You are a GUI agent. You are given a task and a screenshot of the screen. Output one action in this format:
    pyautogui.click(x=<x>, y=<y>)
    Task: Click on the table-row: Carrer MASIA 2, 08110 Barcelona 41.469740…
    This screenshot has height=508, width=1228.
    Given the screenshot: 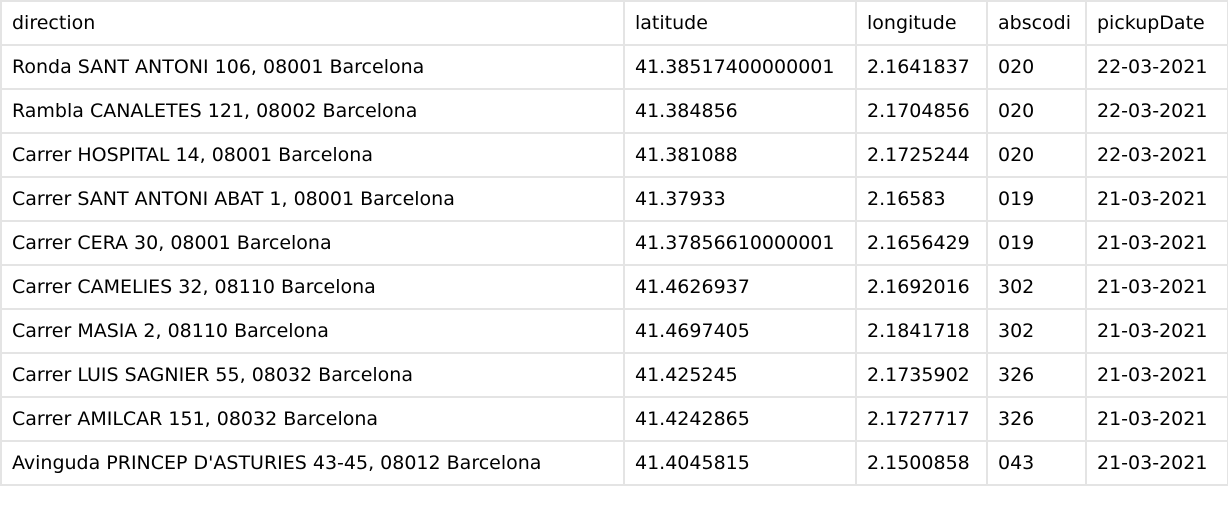 What is the action you would take?
    pyautogui.click(x=614, y=331)
    